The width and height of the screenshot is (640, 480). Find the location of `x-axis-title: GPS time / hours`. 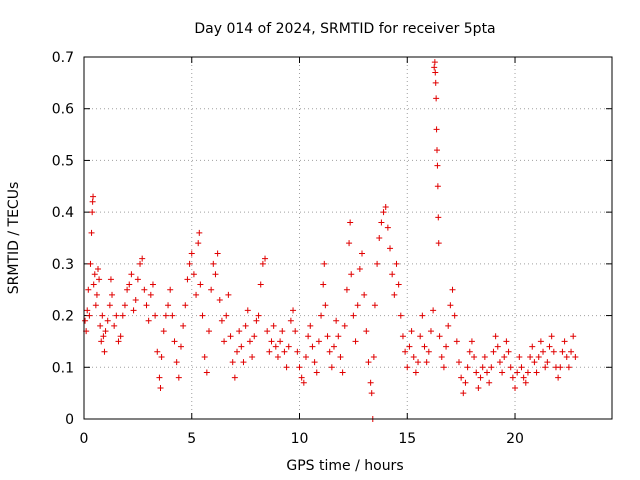

x-axis-title: GPS time / hours is located at coordinates (344, 466).